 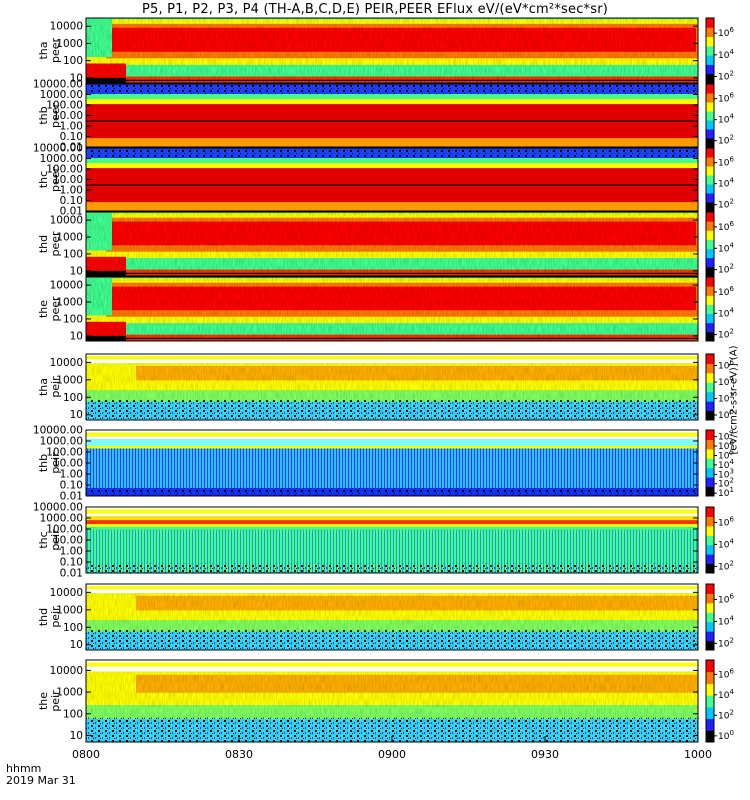 I want to click on colorbar: 10⁶ 10⁴ 10², so click(x=719, y=115).